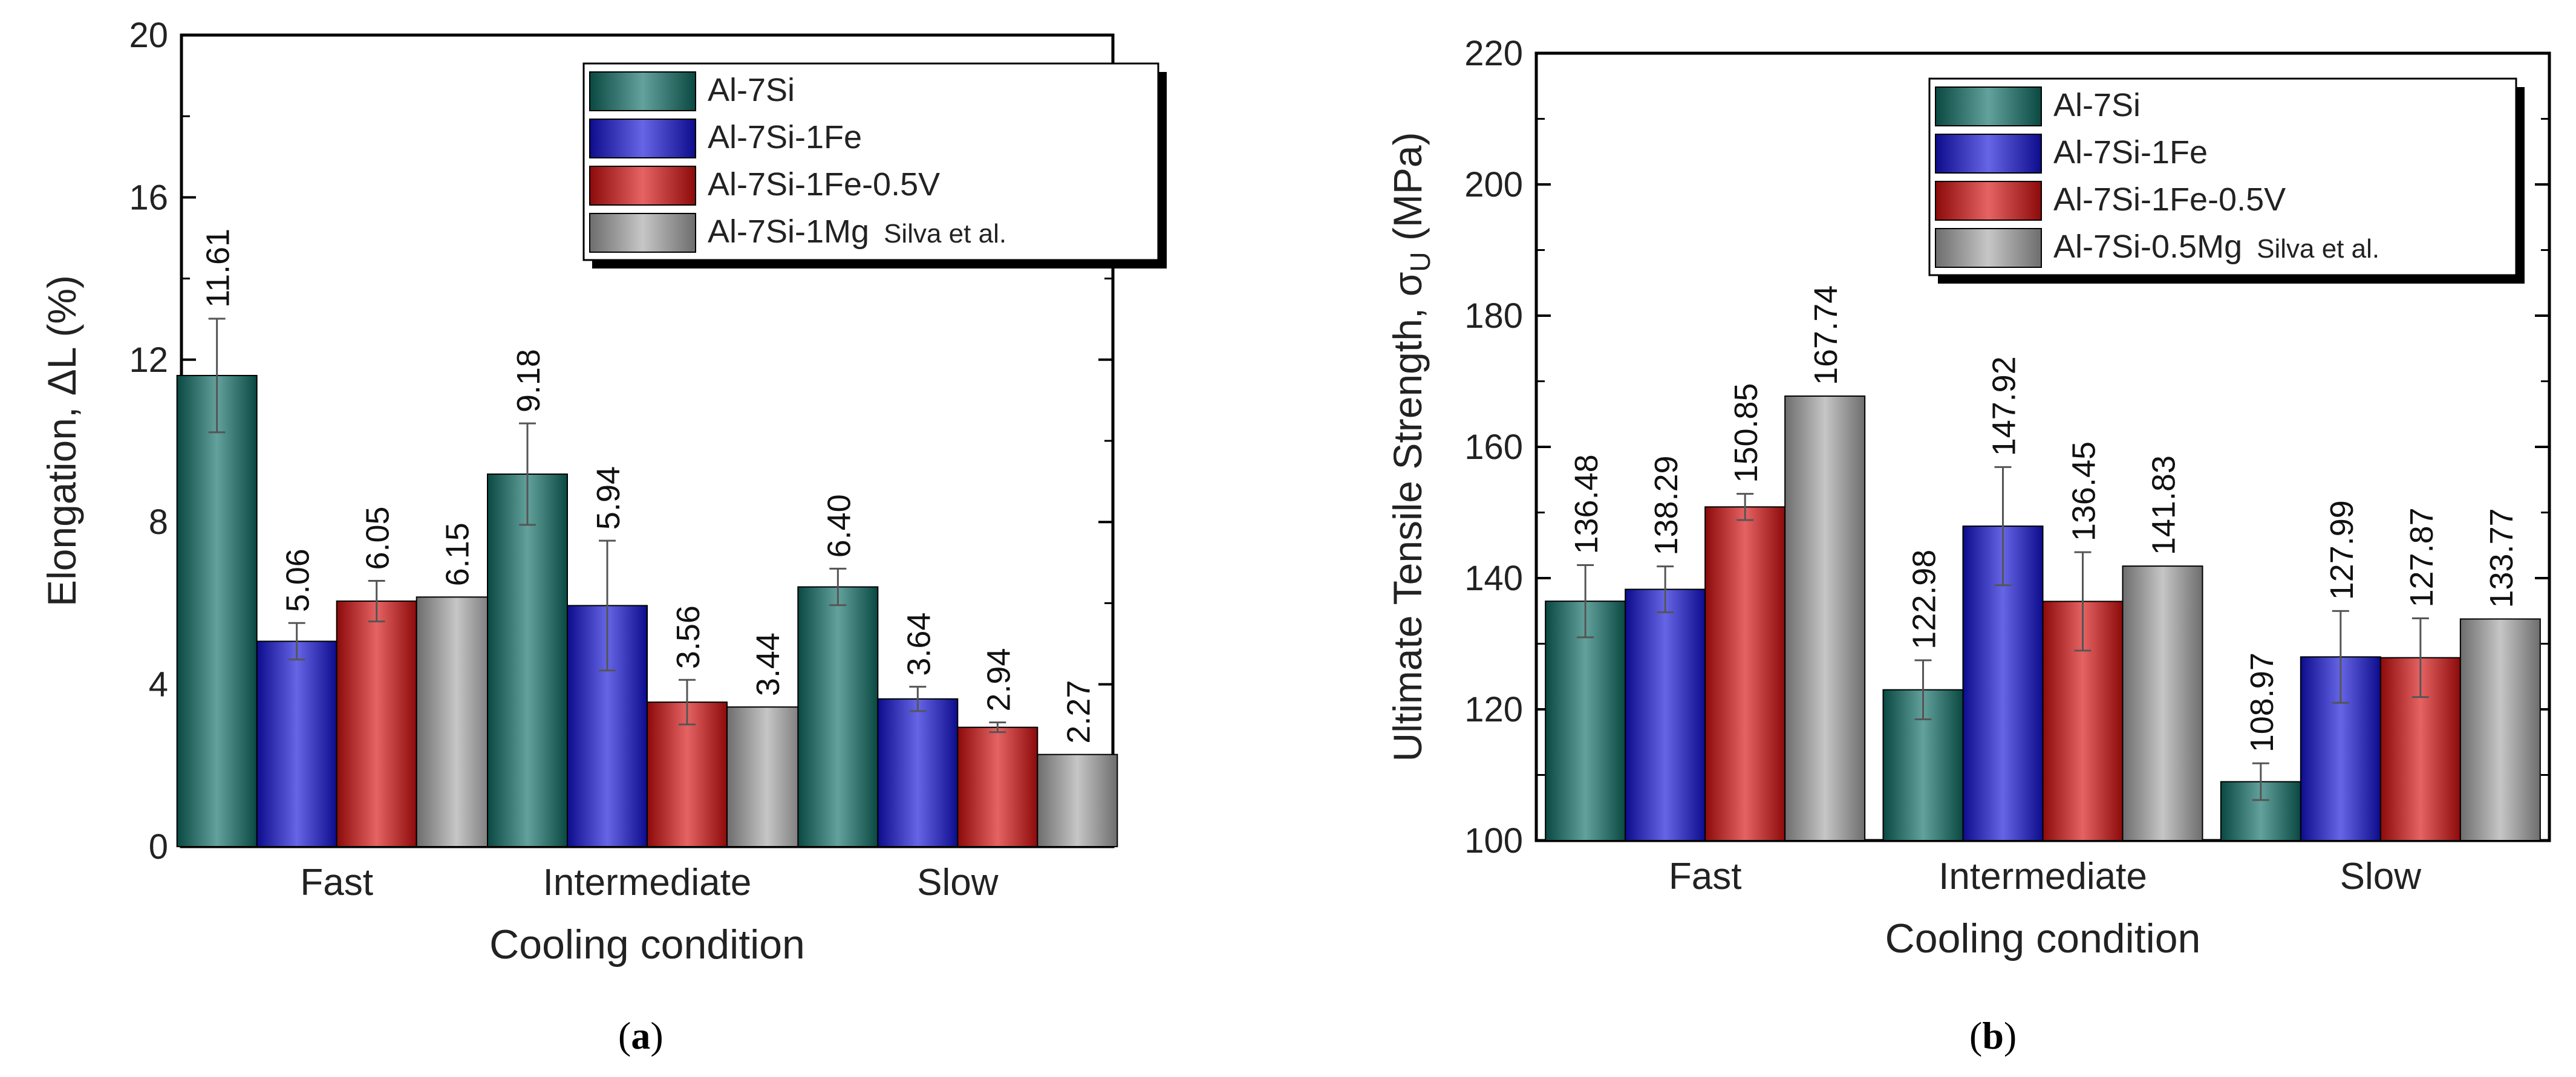 The height and width of the screenshot is (1077, 2576). I want to click on y-axis-title-sub: U, so click(1420, 262).